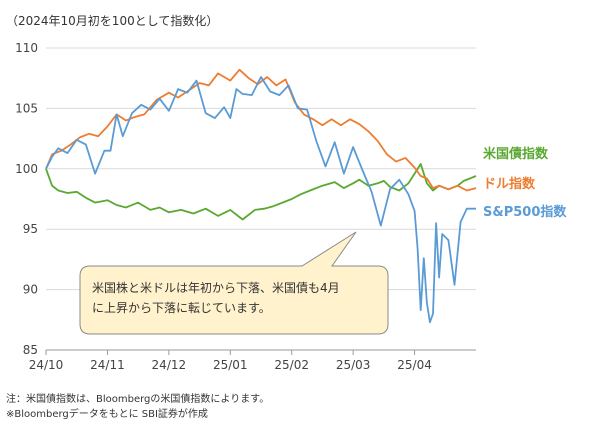  What do you see at coordinates (230, 365) in the screenshot?
I see `x-tick-label: 25/01` at bounding box center [230, 365].